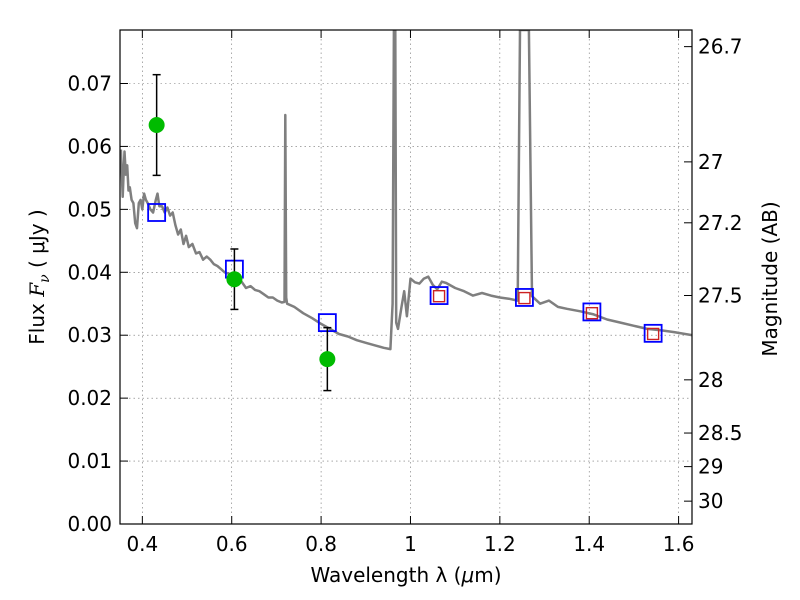 This screenshot has width=800, height=600. What do you see at coordinates (710, 467) in the screenshot?
I see `y2-tick-label: 29` at bounding box center [710, 467].